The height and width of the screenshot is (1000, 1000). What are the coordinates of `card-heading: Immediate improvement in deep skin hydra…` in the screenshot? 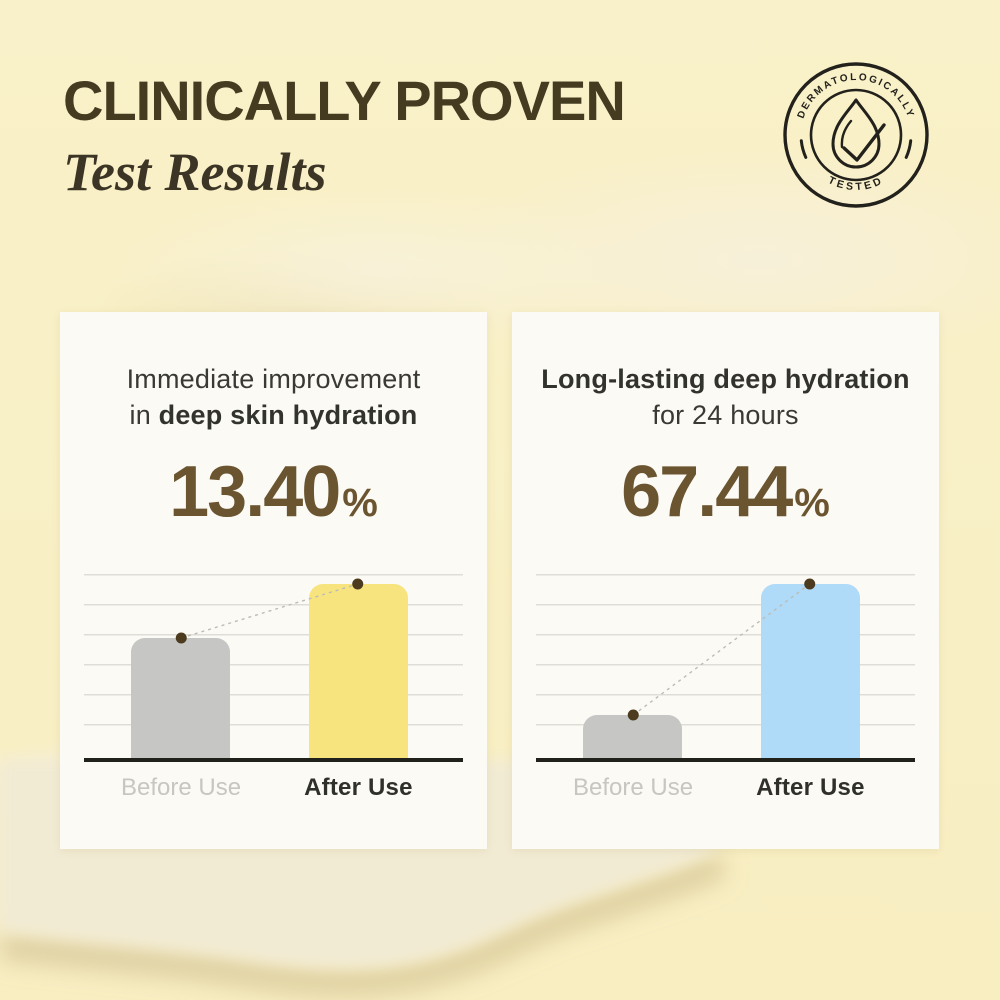 It's located at (273, 398).